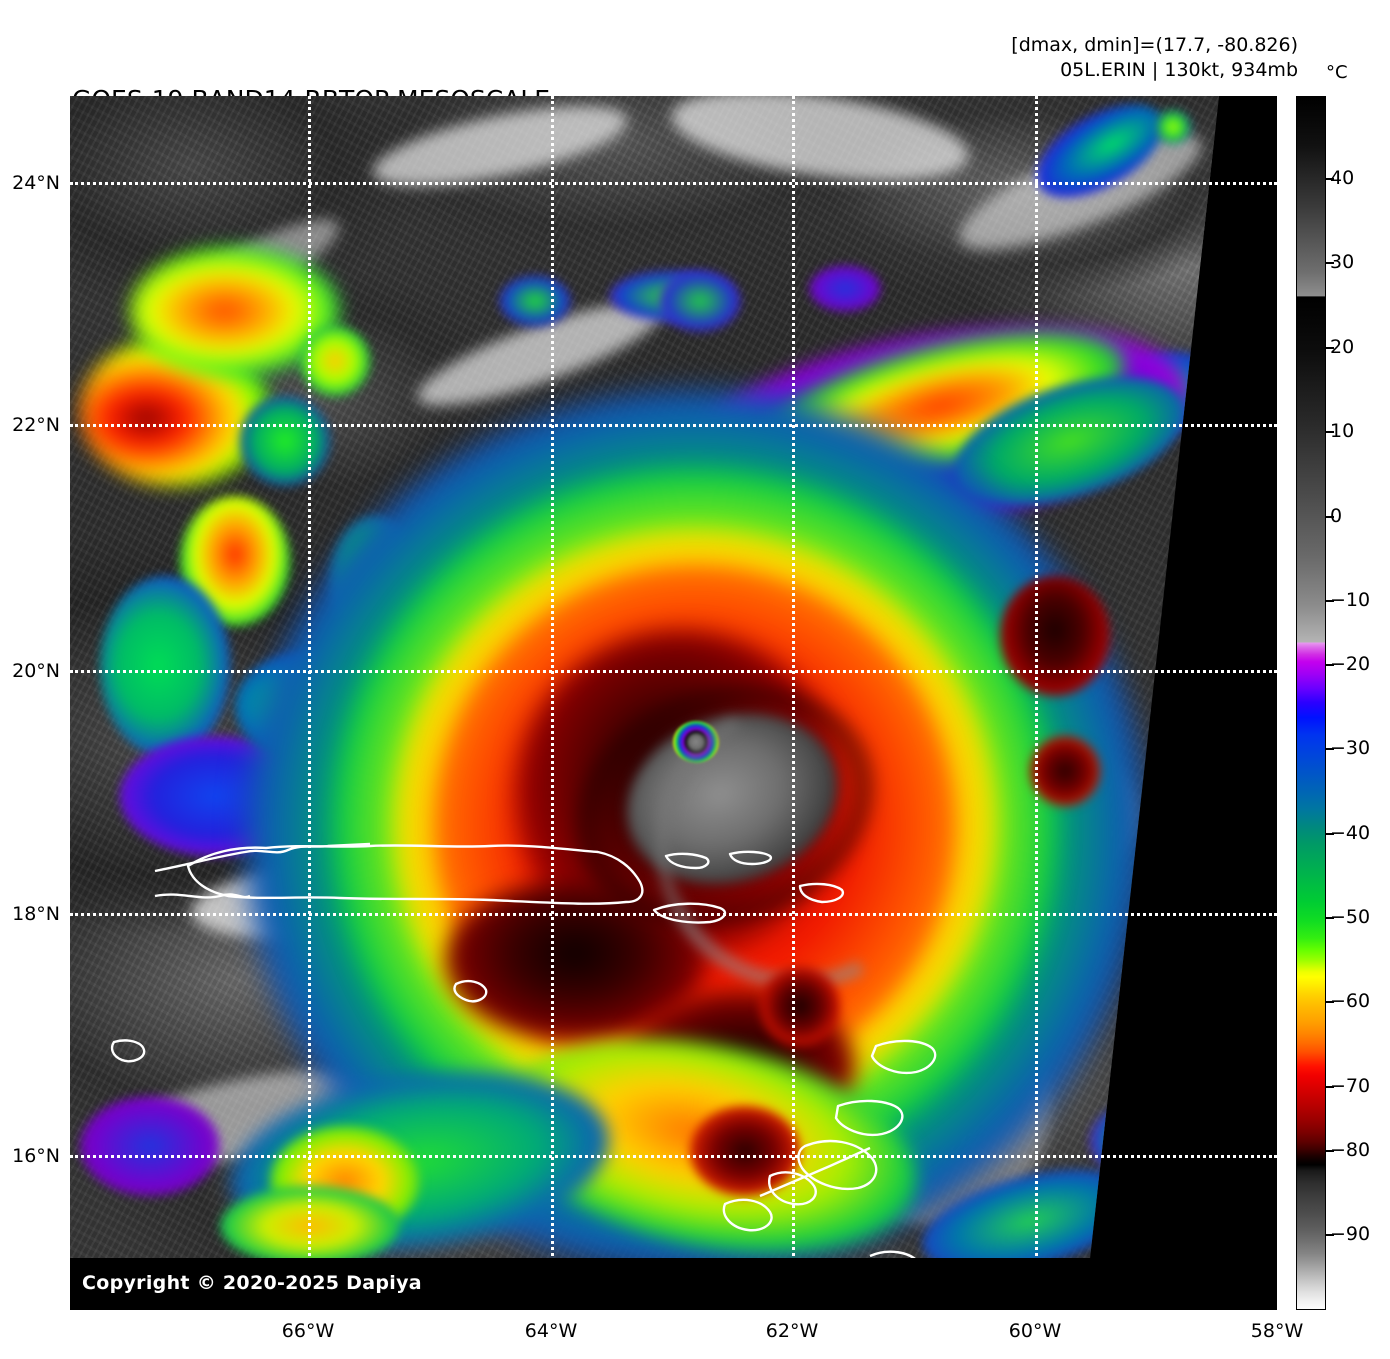 Image resolution: width=1390 pixels, height=1359 pixels. I want to click on colorbar-tick-label-m20: −20, so click(1350, 664).